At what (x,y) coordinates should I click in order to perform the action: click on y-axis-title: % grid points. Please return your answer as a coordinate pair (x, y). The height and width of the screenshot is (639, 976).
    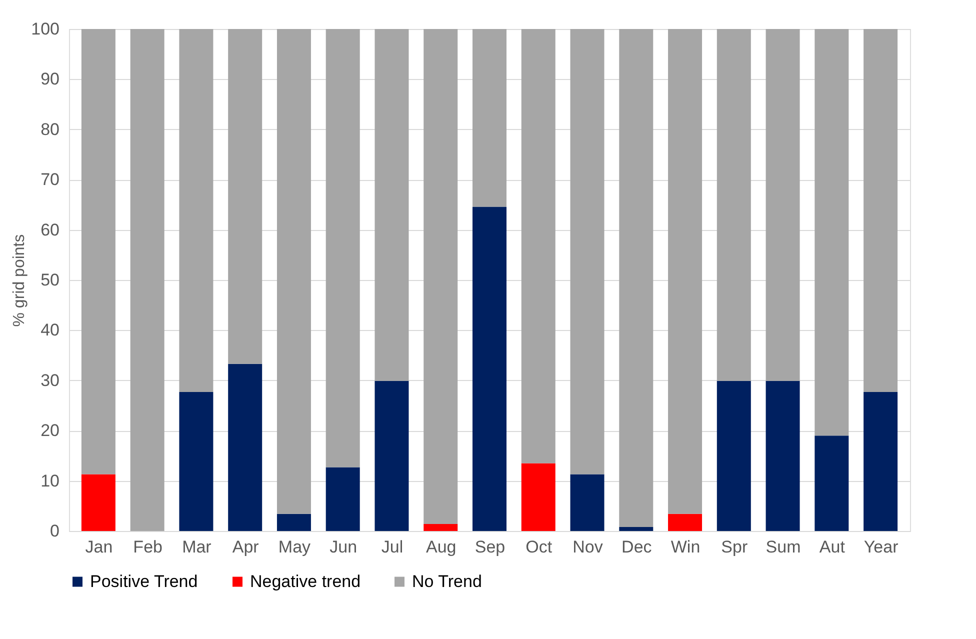
    Looking at the image, I should click on (19, 280).